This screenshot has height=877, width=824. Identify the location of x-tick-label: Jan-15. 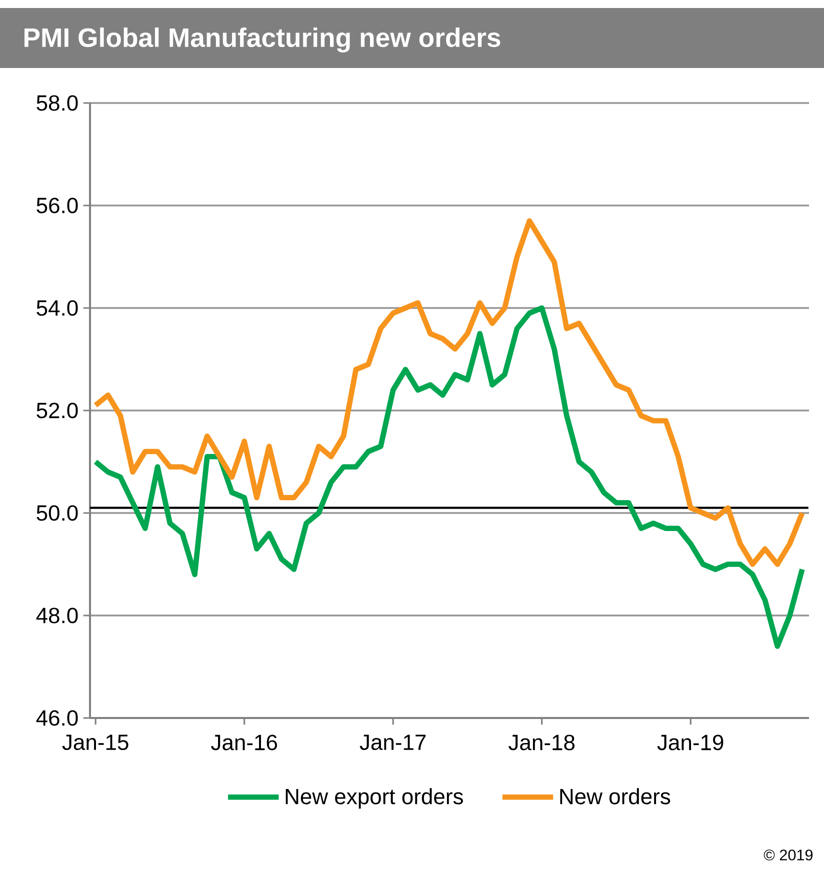
(95, 742).